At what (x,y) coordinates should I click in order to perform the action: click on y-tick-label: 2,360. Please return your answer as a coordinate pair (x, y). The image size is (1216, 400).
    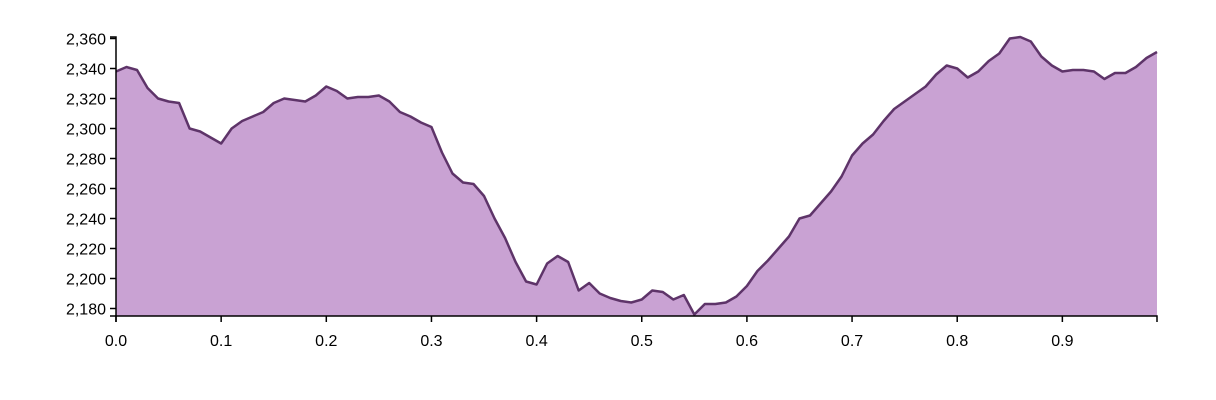
    Looking at the image, I should click on (86, 40).